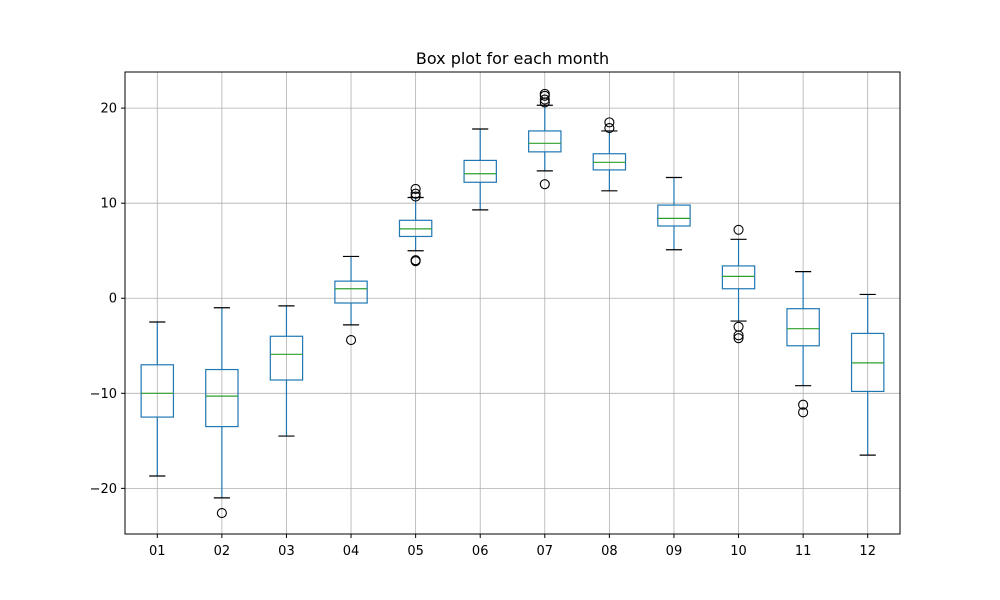  I want to click on x-tick-label: 02, so click(222, 551).